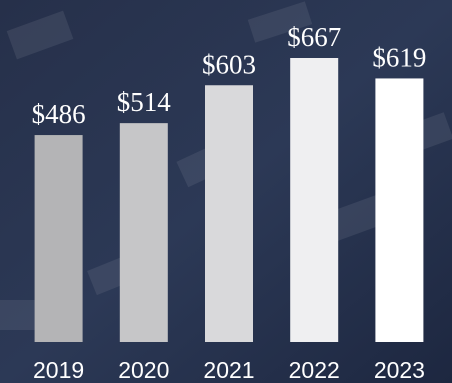 This screenshot has height=383, width=452. Describe the element at coordinates (314, 370) in the screenshot. I see `x-tick-label: 2022` at that location.